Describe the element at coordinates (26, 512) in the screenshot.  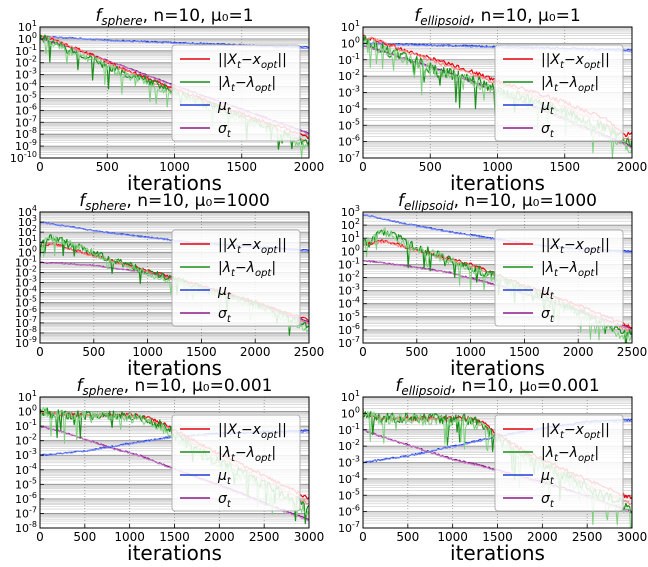
I see `y-tick-label: 10⁻⁷` at that location.